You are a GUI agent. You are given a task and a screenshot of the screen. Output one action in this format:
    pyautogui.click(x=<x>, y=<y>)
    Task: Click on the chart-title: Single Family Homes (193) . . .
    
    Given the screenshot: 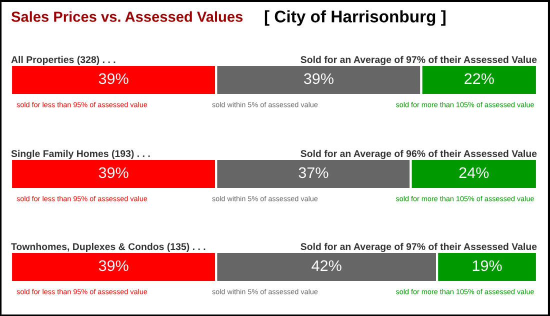 What is the action you would take?
    pyautogui.click(x=80, y=154)
    